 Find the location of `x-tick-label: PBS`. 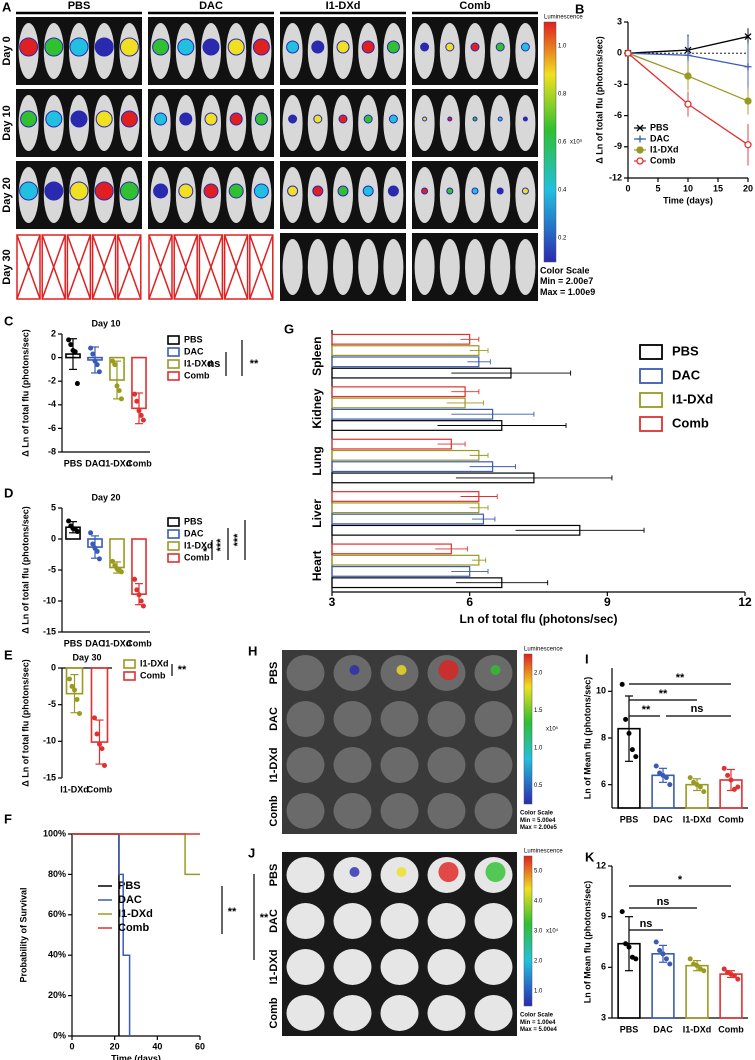

x-tick-label: PBS is located at coordinates (73, 643).